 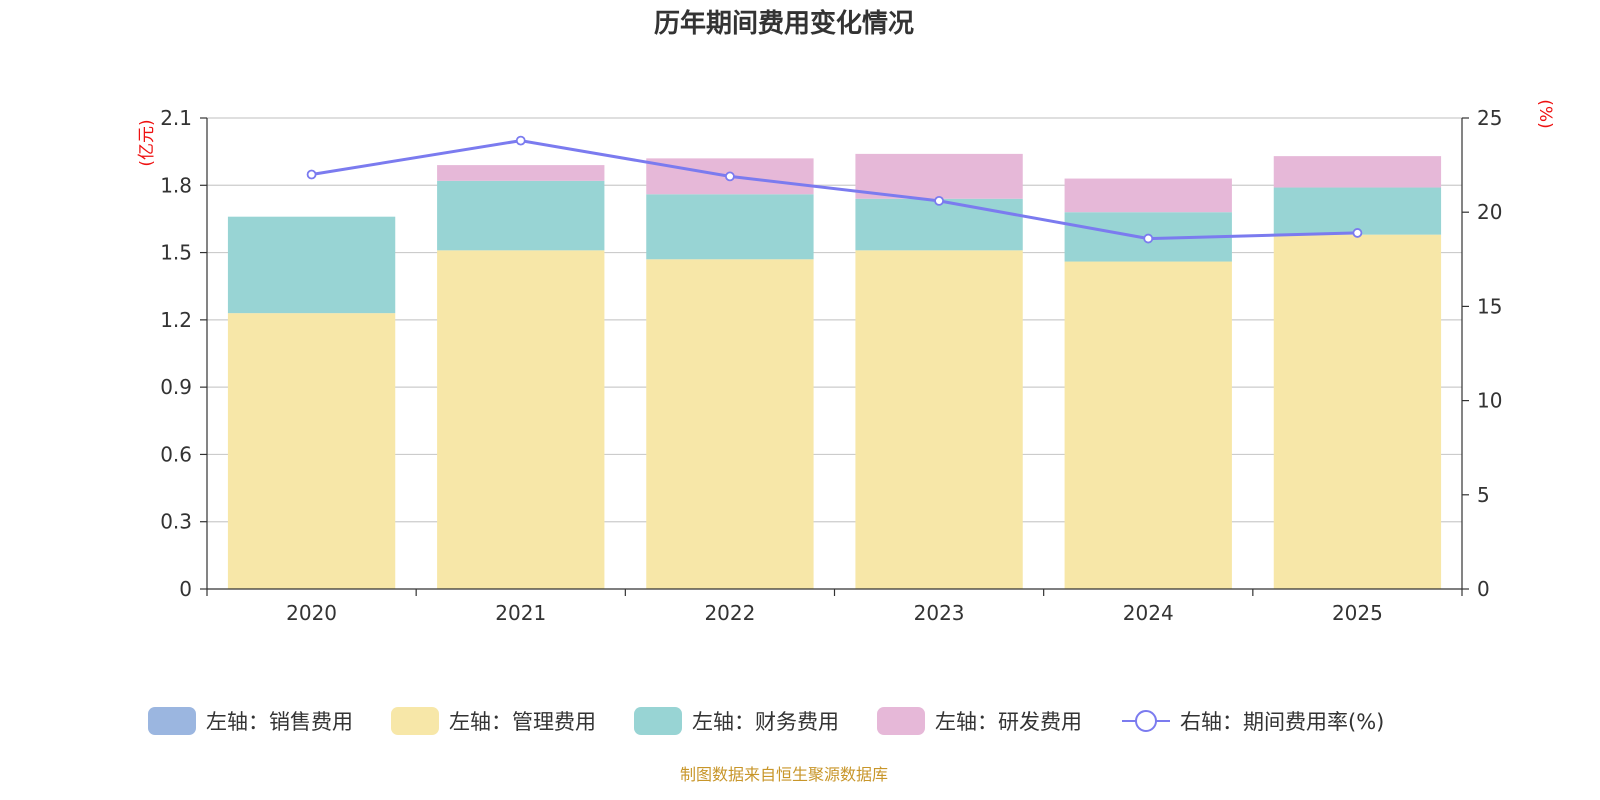 I want to click on rate-line-path, so click(x=834, y=190).